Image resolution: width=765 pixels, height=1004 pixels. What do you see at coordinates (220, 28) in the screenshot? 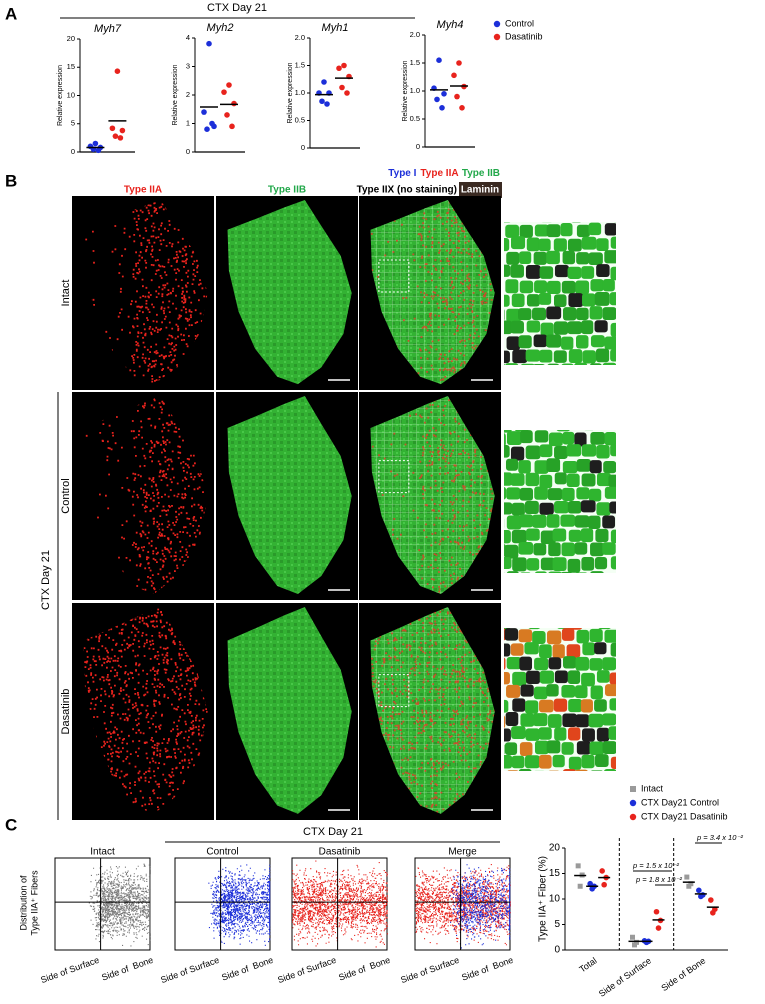
I see `plot-title: Myh2` at bounding box center [220, 28].